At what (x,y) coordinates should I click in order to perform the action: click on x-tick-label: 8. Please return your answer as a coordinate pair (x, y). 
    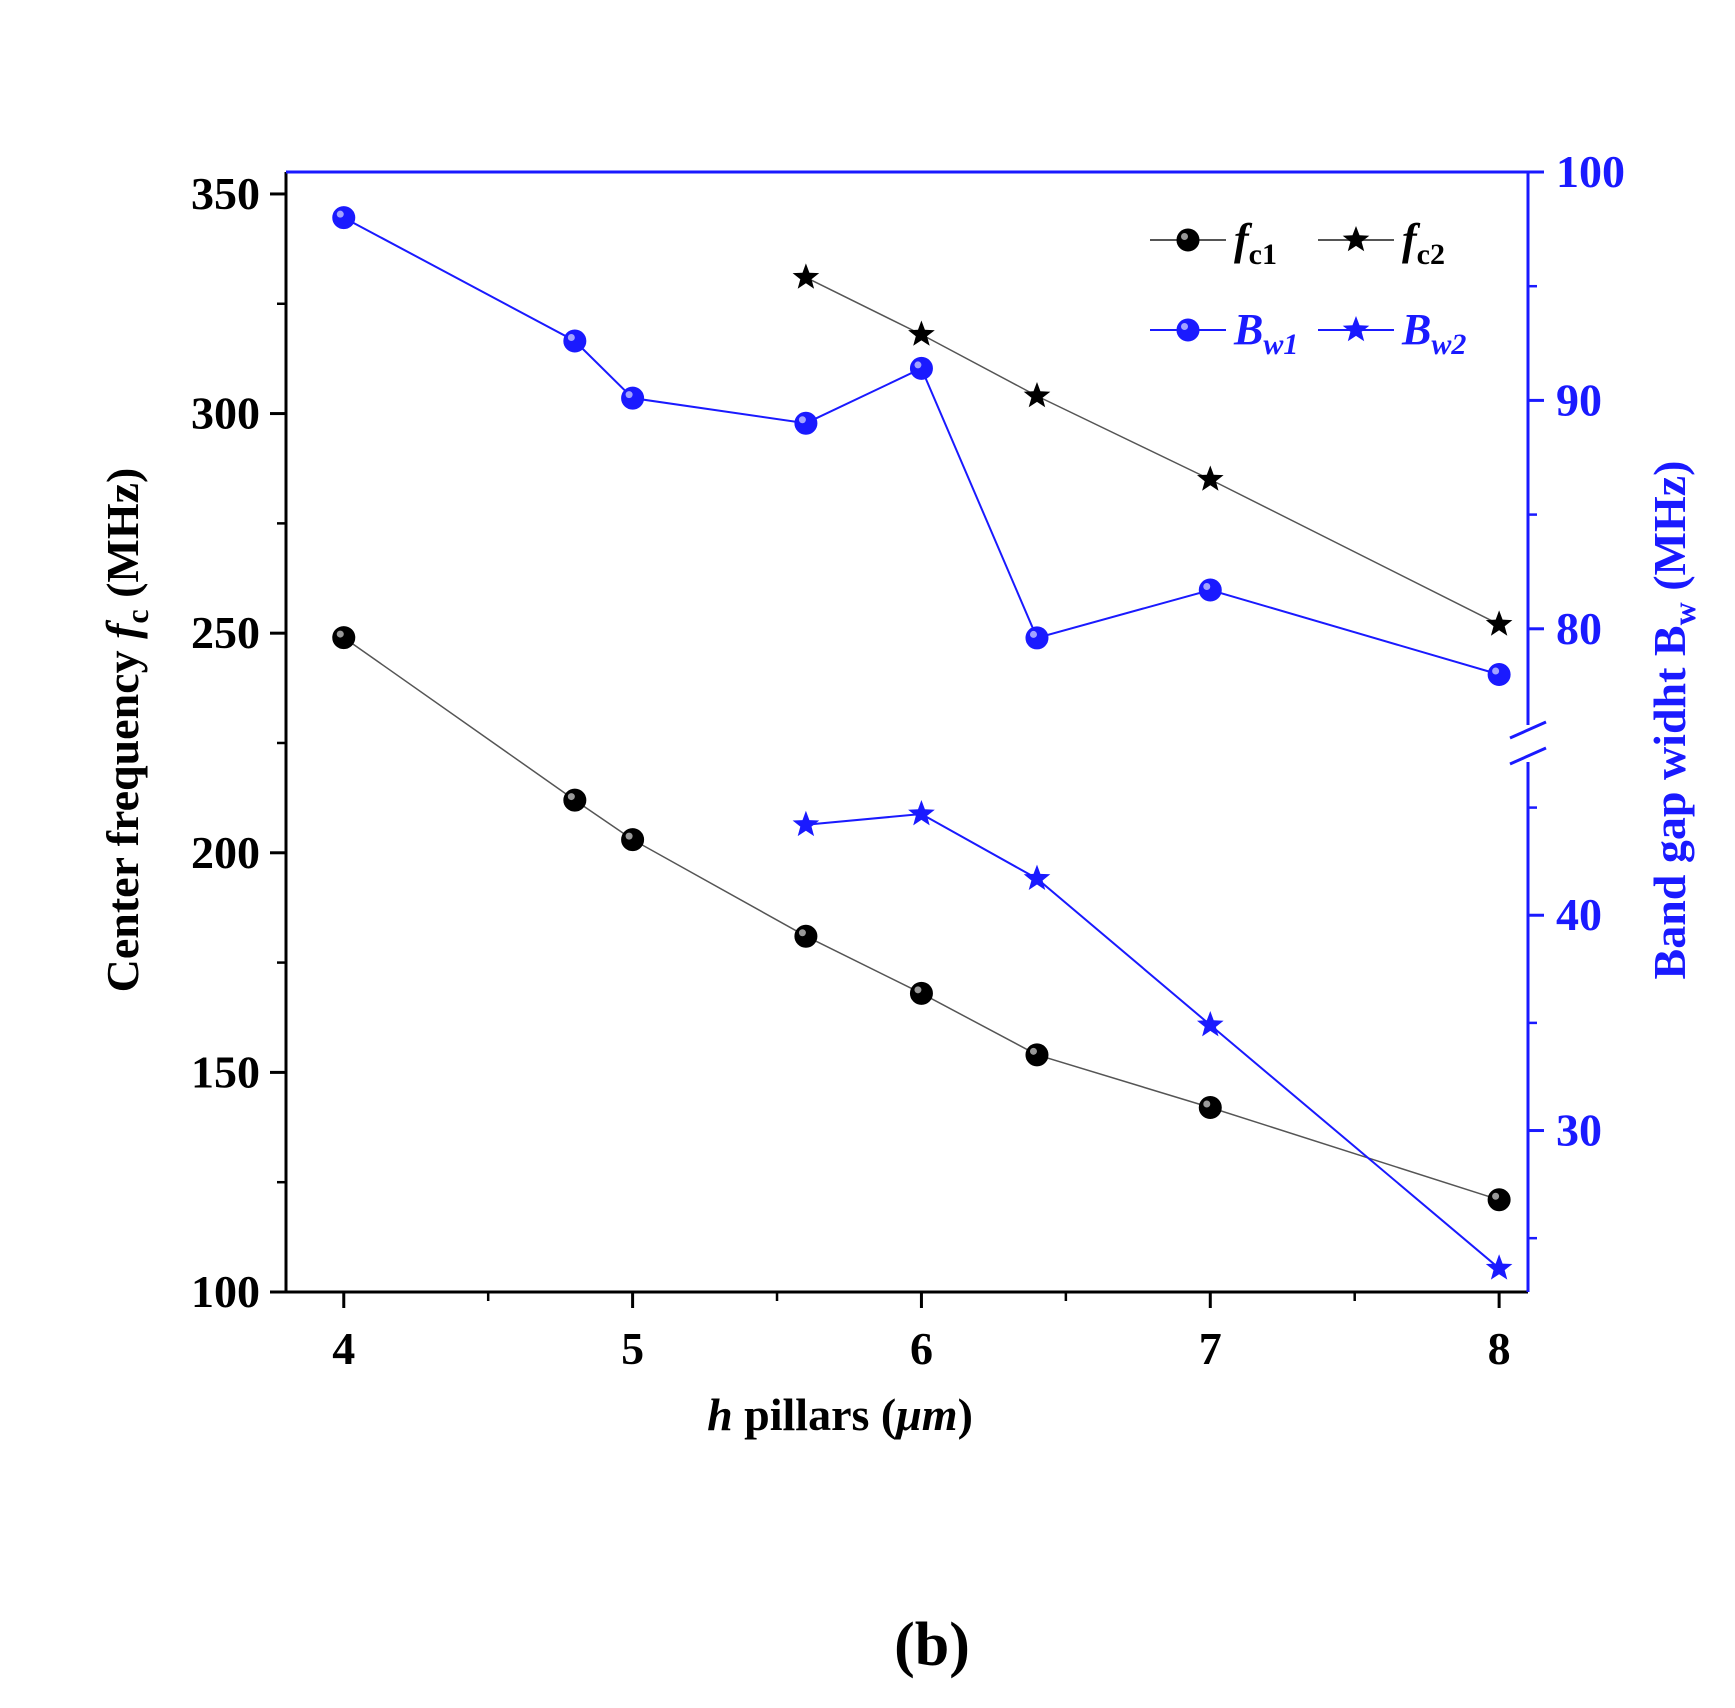
    Looking at the image, I should click on (1499, 1348).